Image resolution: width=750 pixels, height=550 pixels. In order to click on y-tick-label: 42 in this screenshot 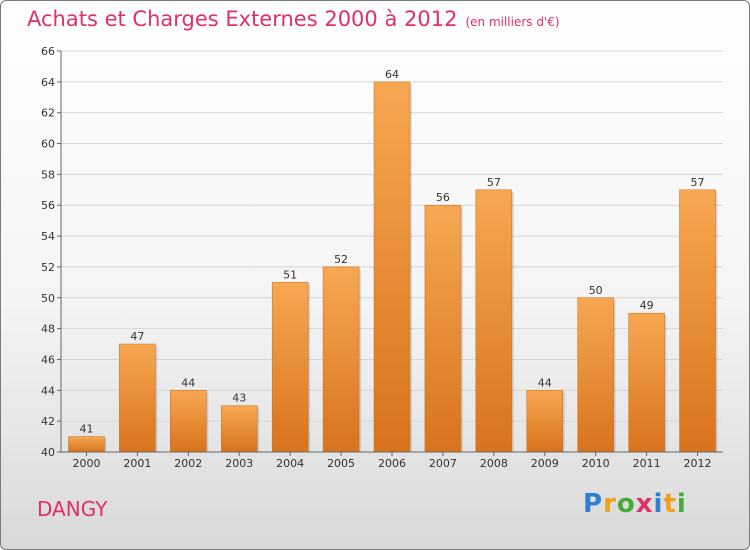, I will do `click(48, 421)`.